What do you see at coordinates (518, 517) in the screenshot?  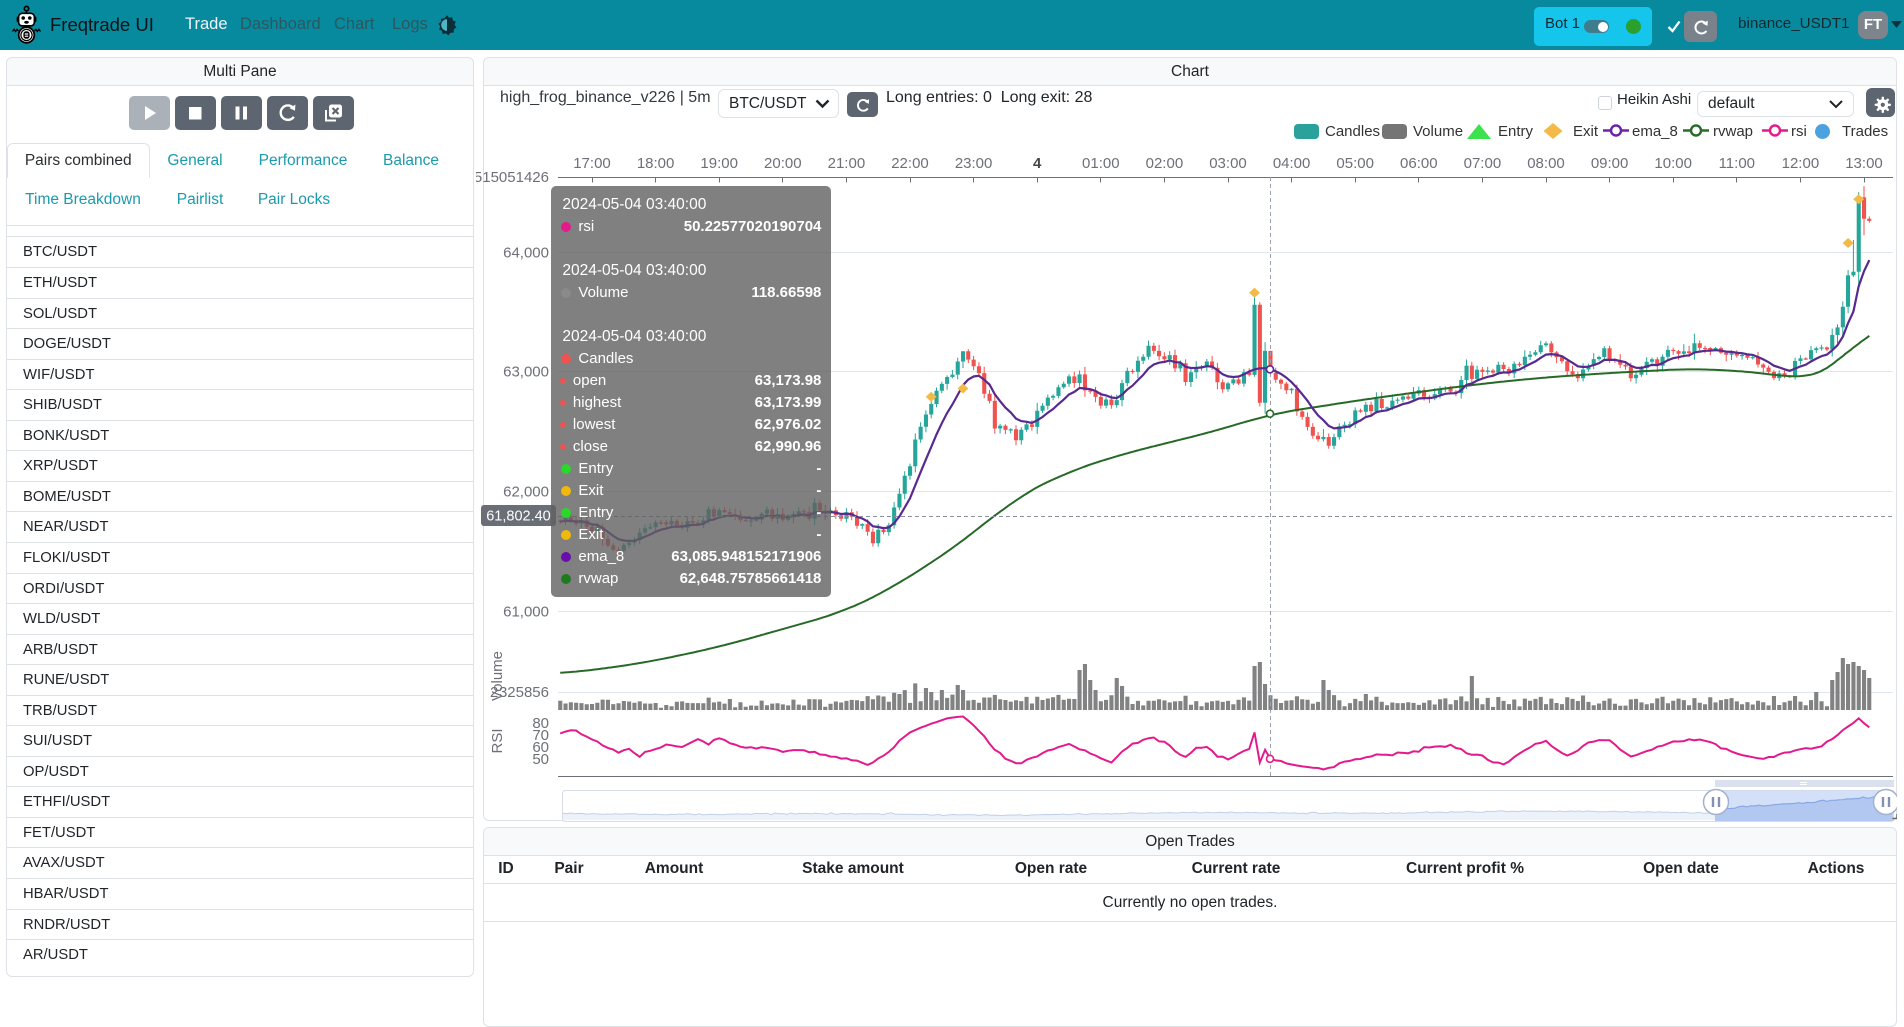 I see `svg-text: 61,802.40` at bounding box center [518, 517].